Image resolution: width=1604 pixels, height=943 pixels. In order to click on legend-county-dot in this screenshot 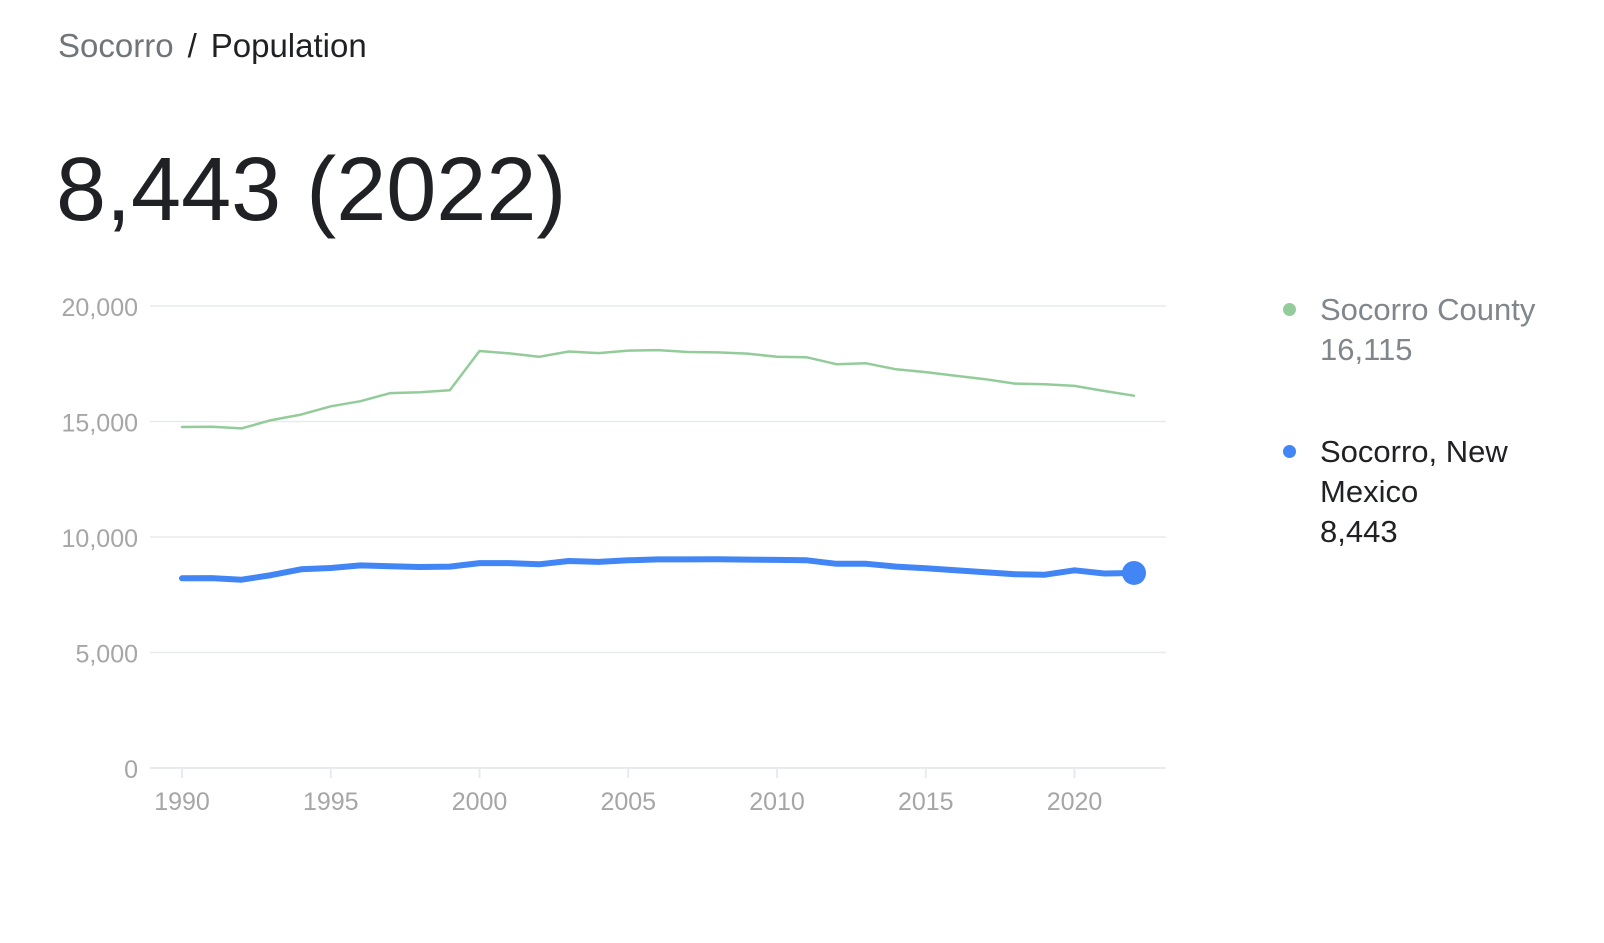, I will do `click(1289, 309)`.